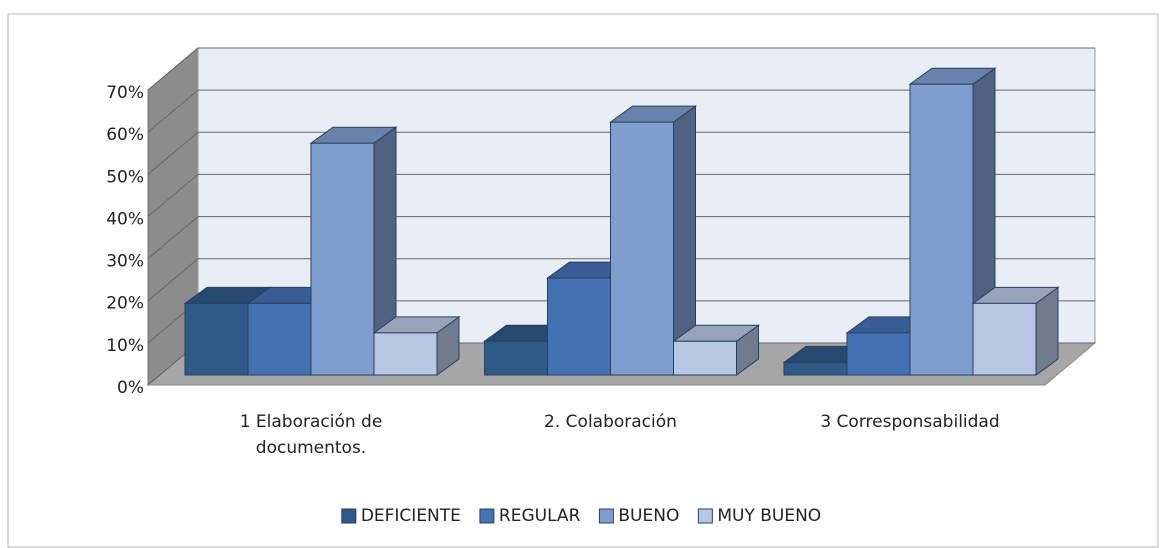 The height and width of the screenshot is (548, 1166). What do you see at coordinates (125, 304) in the screenshot?
I see `y-tick-label: 20%` at bounding box center [125, 304].